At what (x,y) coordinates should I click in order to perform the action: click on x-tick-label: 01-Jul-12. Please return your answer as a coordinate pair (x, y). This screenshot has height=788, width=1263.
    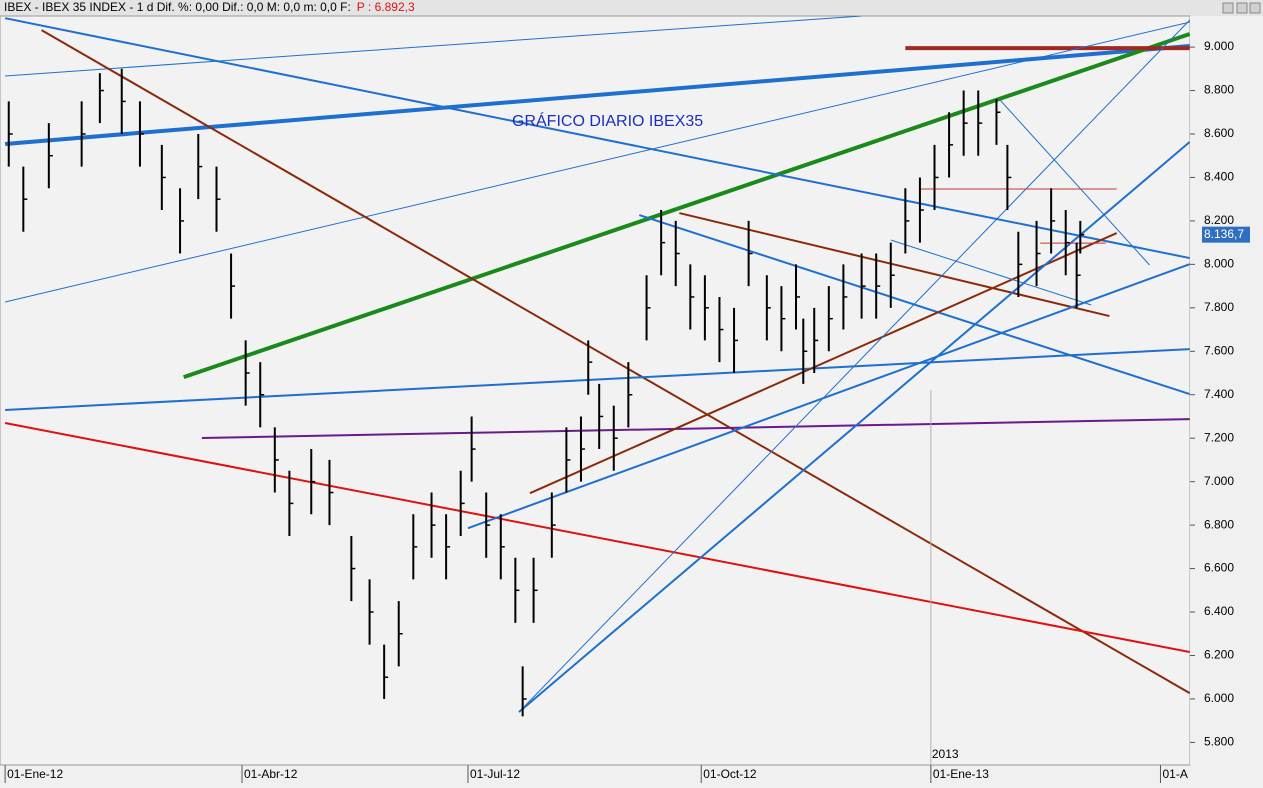
    Looking at the image, I should click on (495, 774).